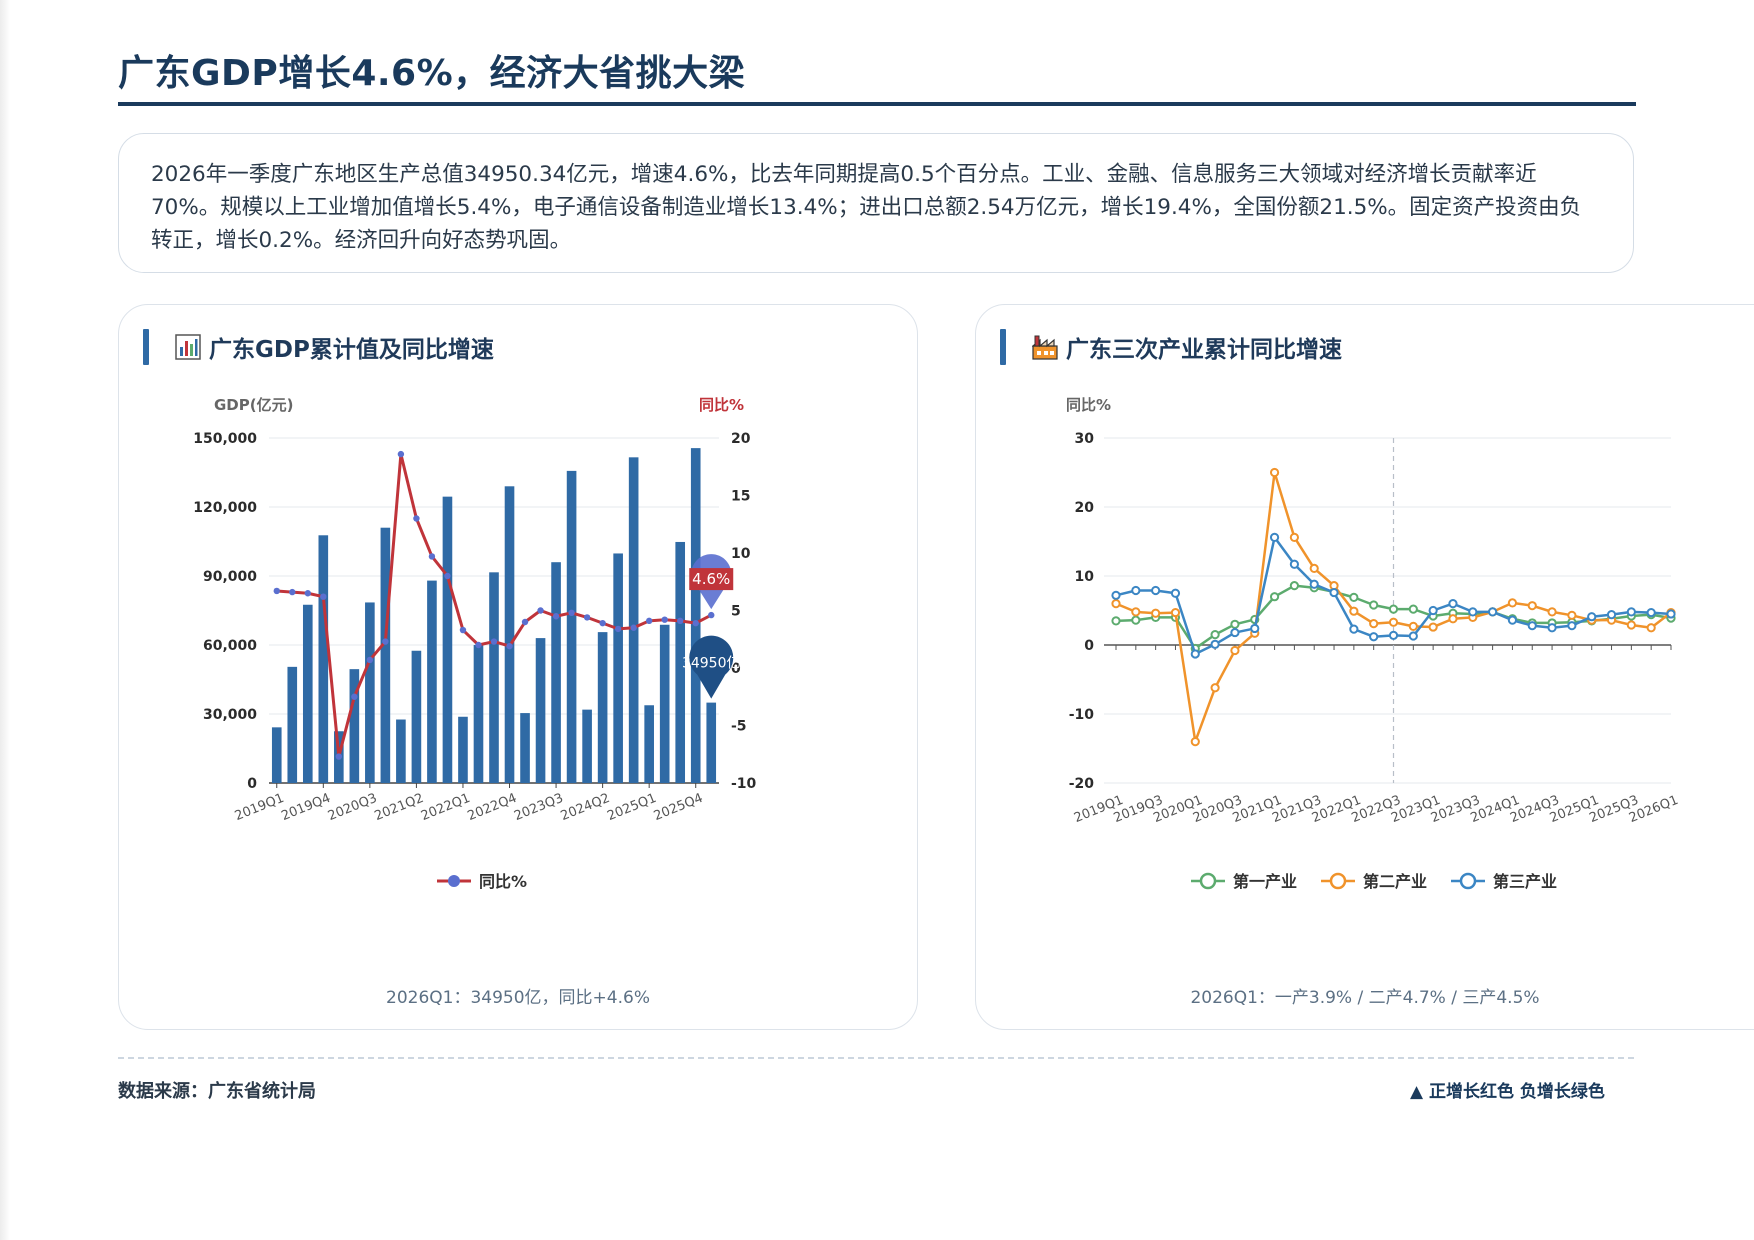 This screenshot has height=1240, width=1754. Describe the element at coordinates (252, 784) in the screenshot. I see `y-left-tick: 0` at that location.